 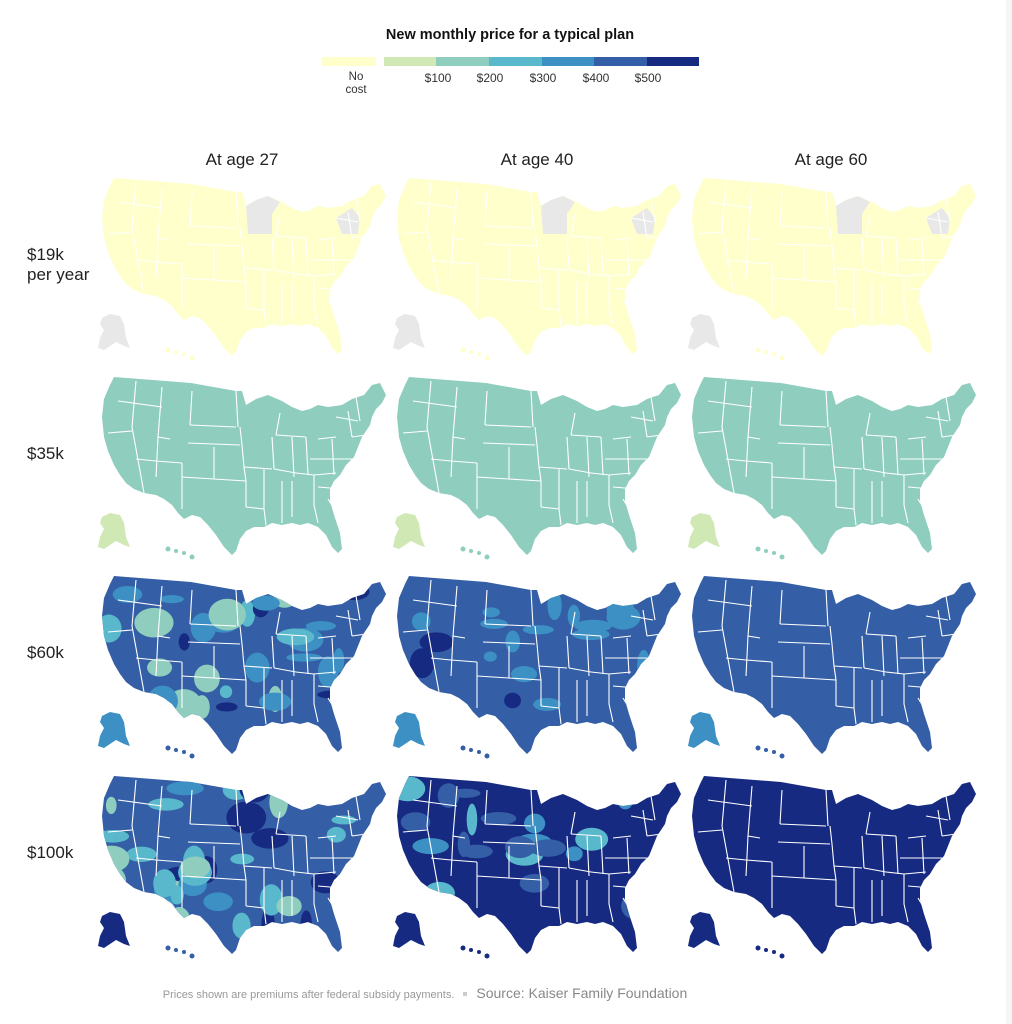 What do you see at coordinates (50, 852) in the screenshot?
I see `row-label-100k: $100k` at bounding box center [50, 852].